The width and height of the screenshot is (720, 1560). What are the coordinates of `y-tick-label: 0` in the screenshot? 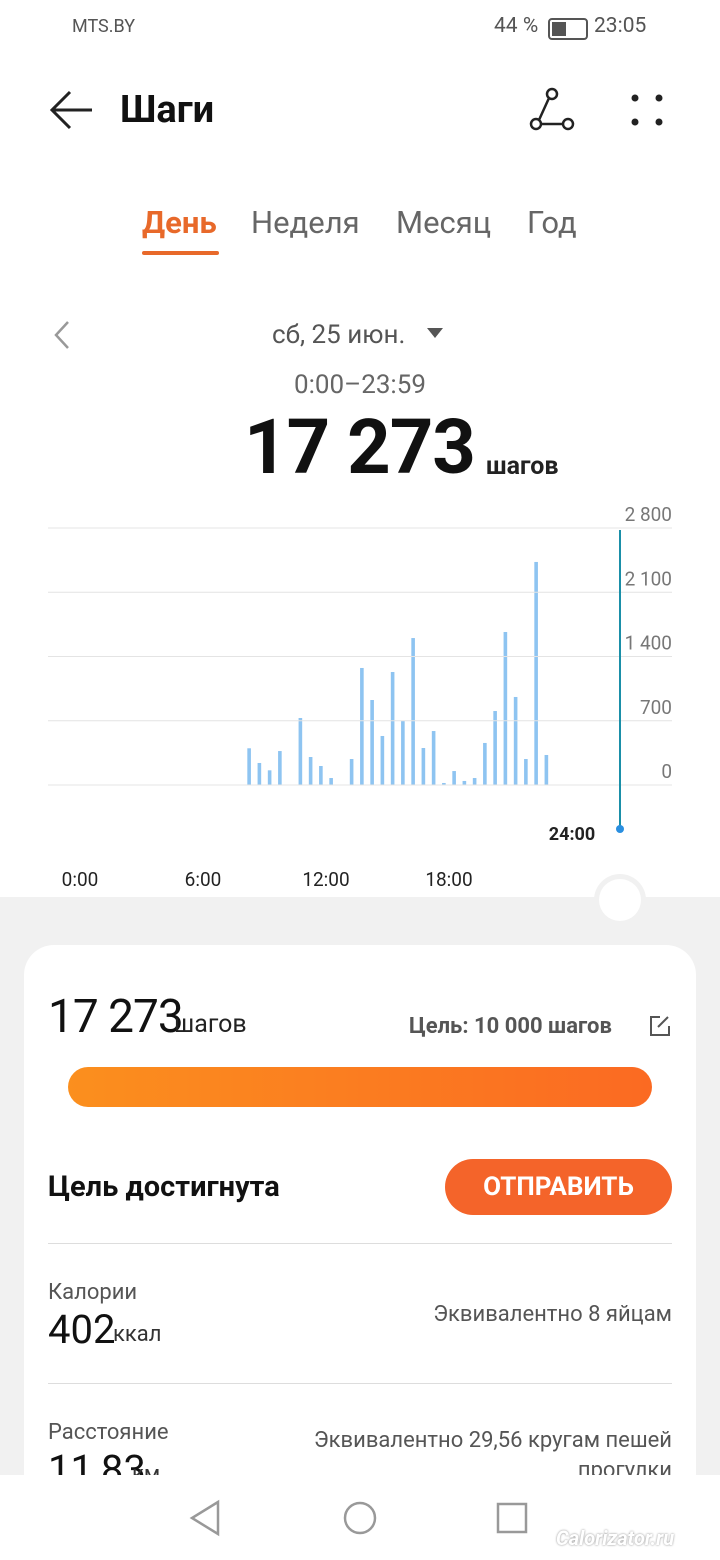 It's located at (666, 771).